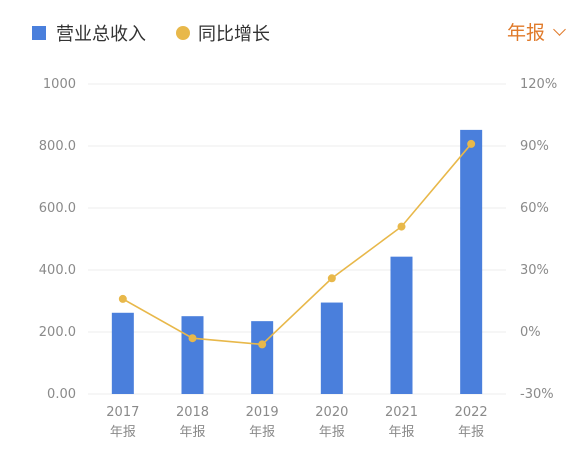  Describe the element at coordinates (192, 338) in the screenshot. I see `growth-point-2018` at that location.